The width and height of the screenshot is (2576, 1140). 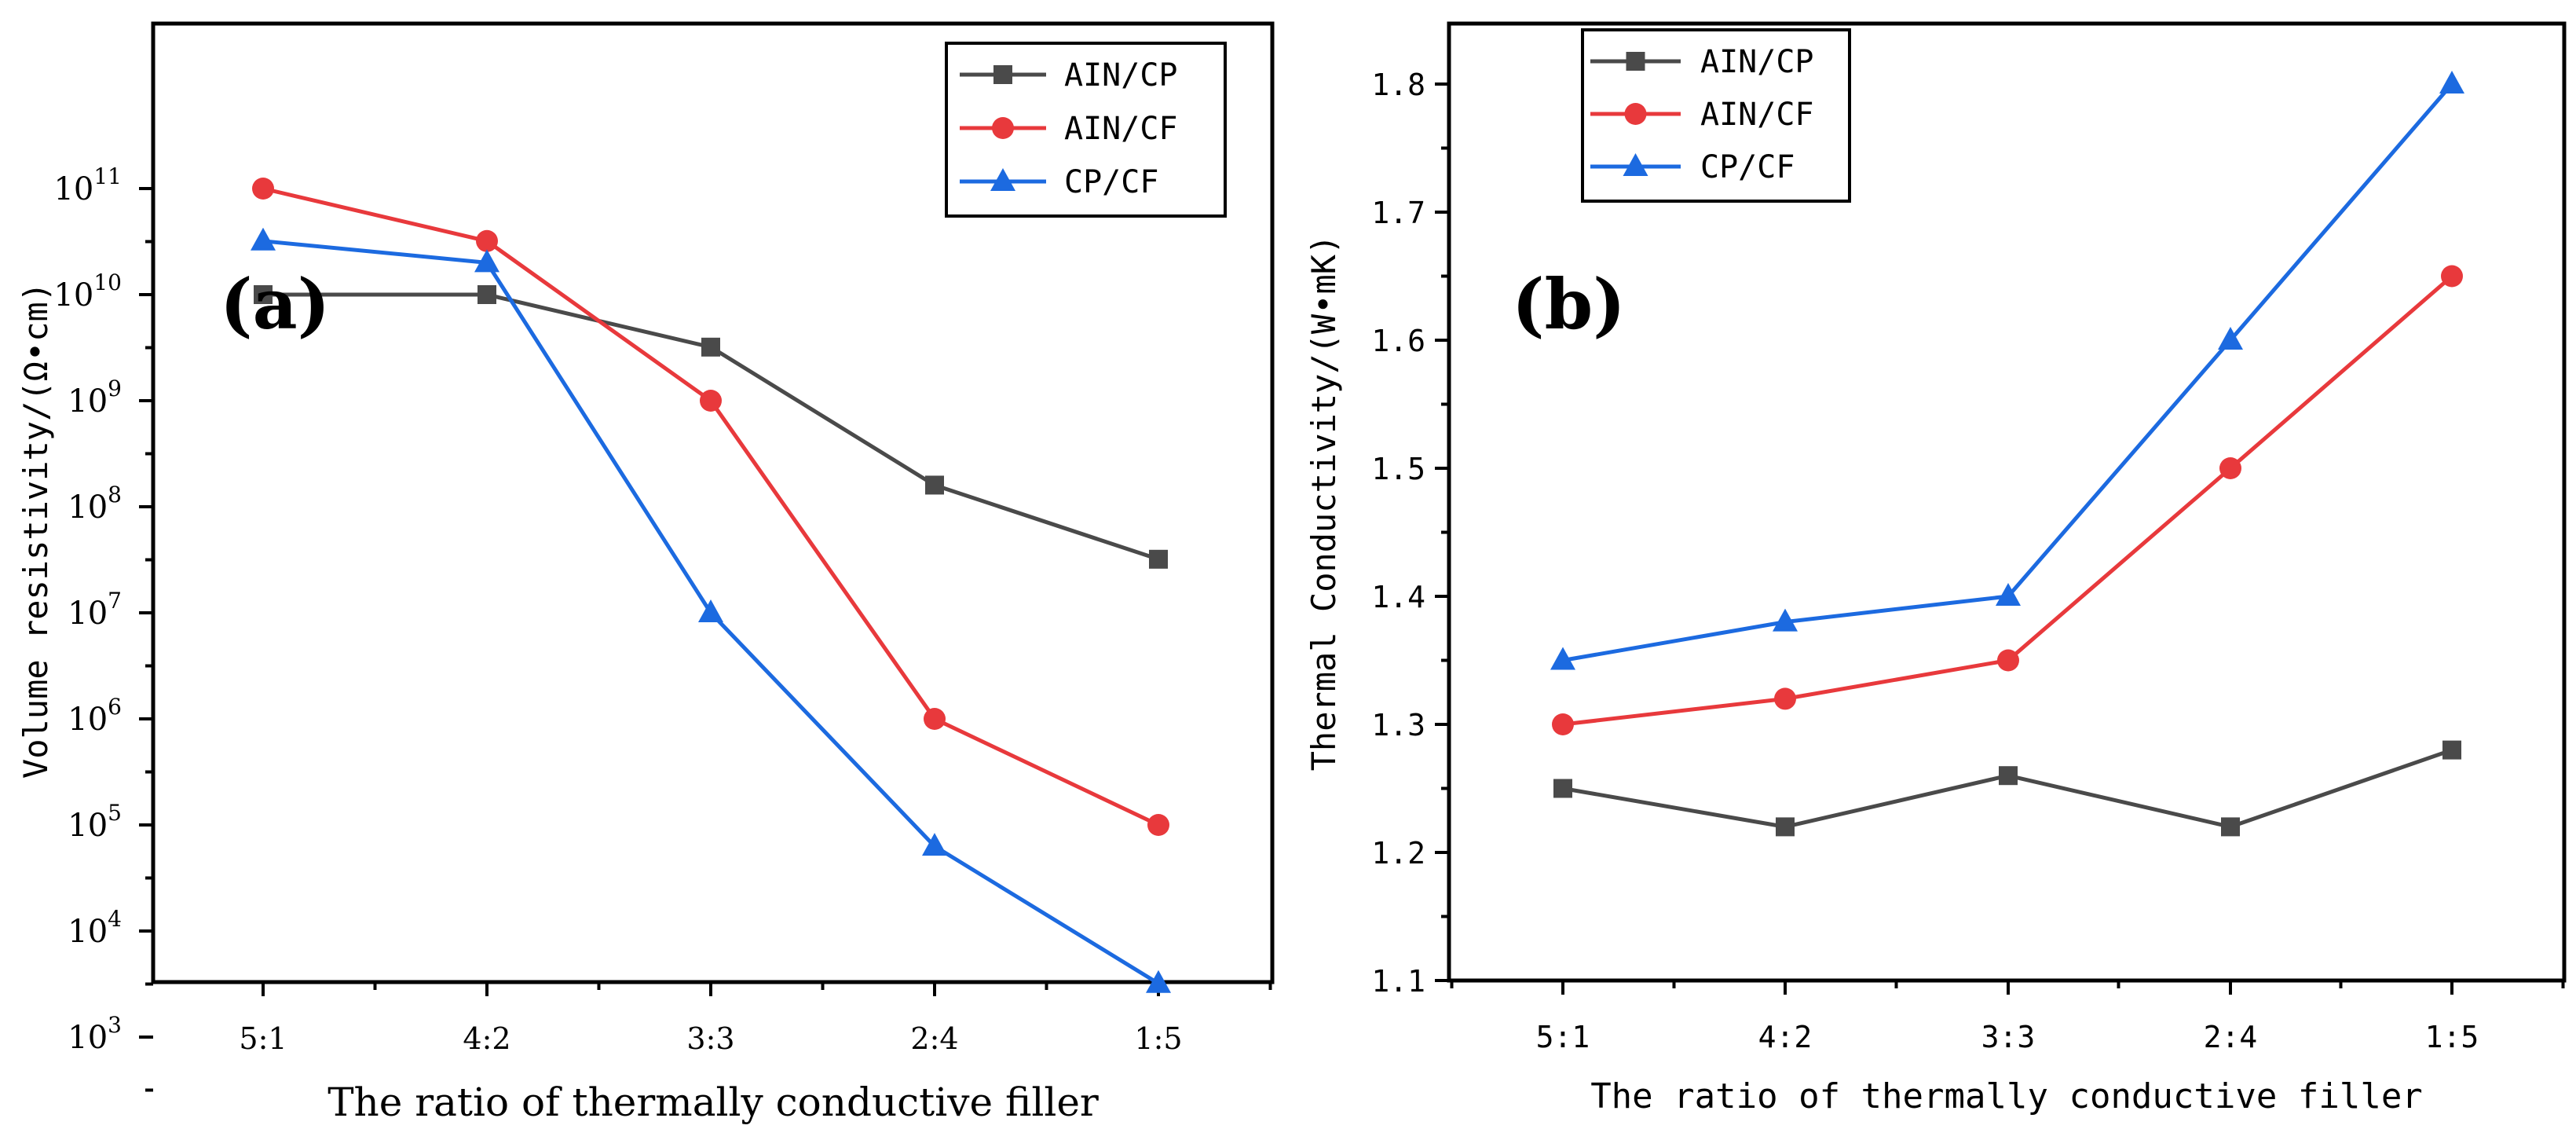 I want to click on y-tick-exponent: 3, so click(x=115, y=1025).